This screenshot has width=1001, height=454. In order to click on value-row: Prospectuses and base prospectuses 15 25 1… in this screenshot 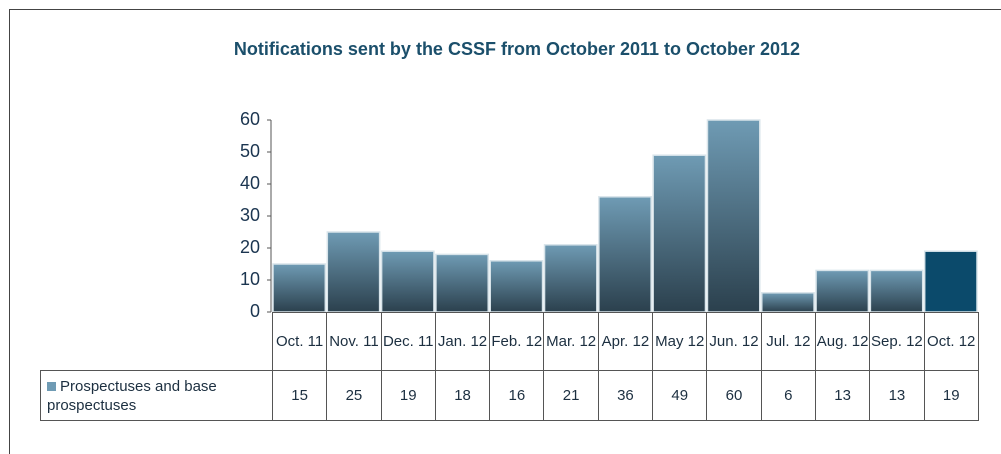, I will do `click(509, 395)`.